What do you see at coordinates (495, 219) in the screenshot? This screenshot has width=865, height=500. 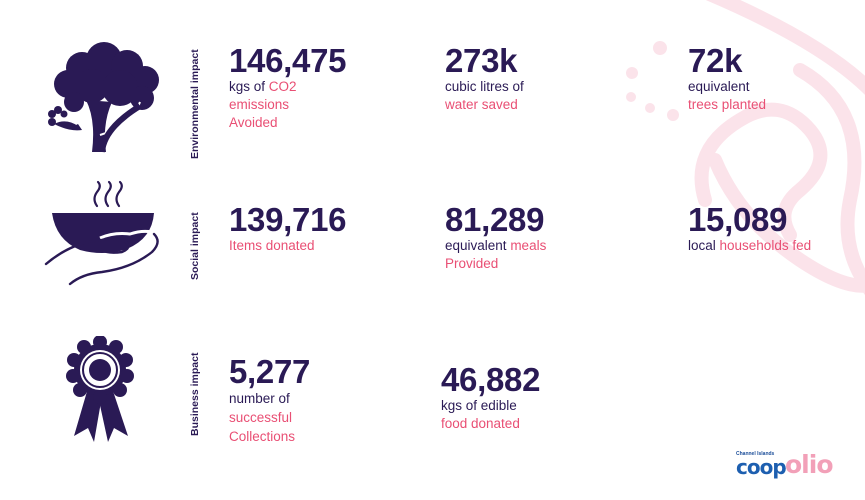 I see `stat-value: 81,289` at bounding box center [495, 219].